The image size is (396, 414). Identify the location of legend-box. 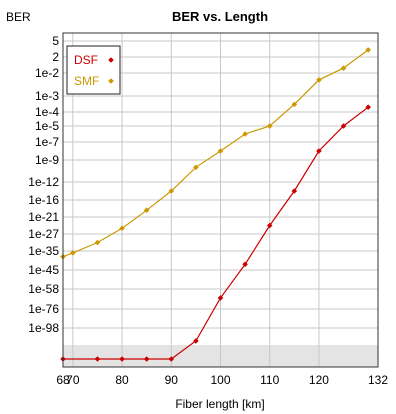
(93, 70).